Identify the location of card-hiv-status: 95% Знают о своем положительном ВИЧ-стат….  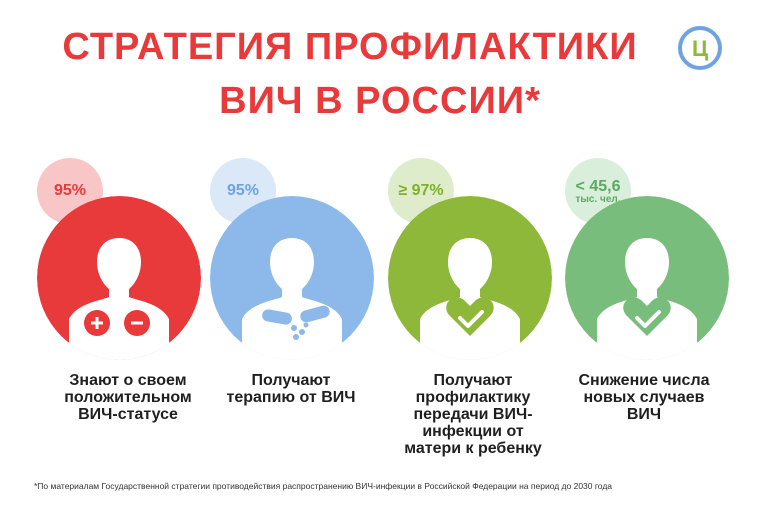
(122, 308).